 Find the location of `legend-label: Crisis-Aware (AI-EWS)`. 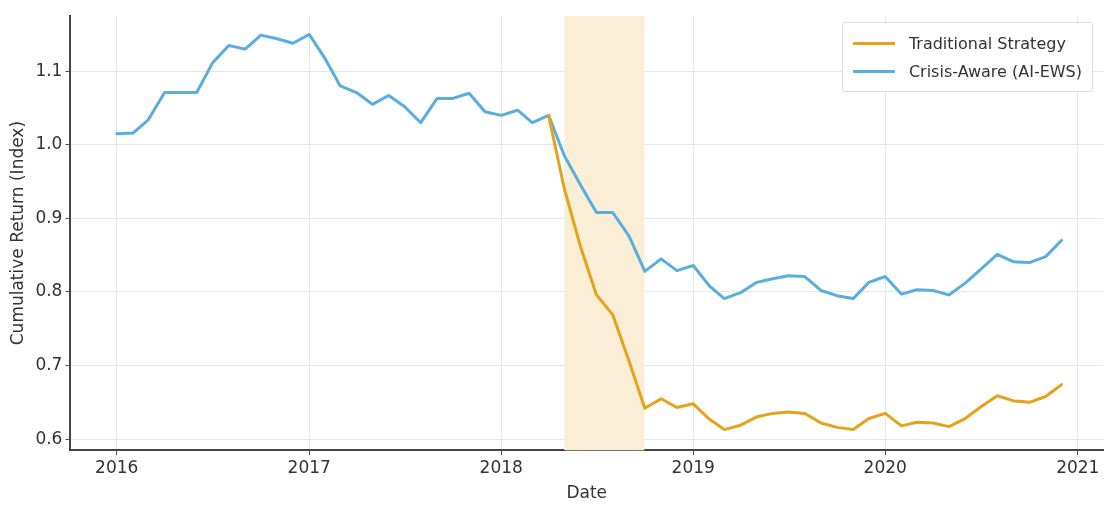

legend-label: Crisis-Aware (AI-EWS) is located at coordinates (995, 71).